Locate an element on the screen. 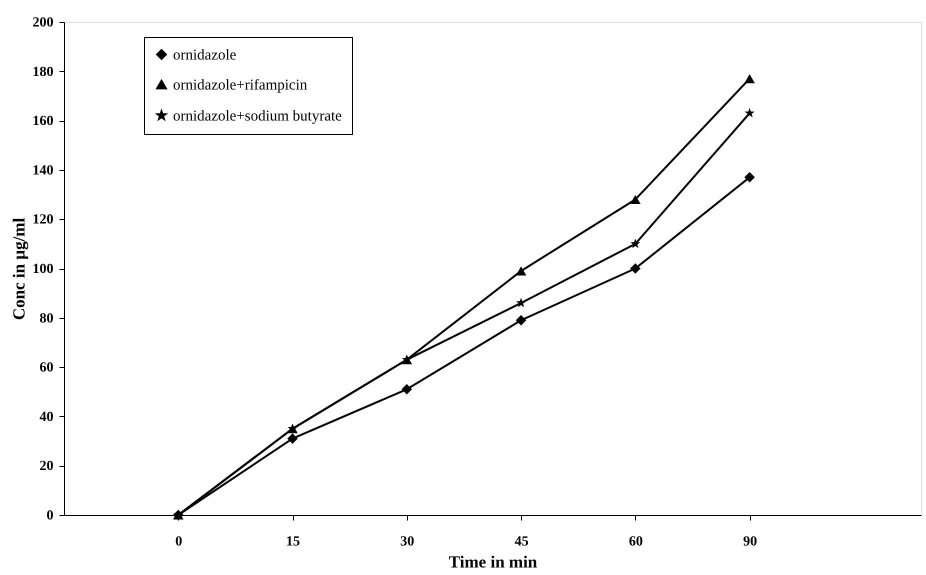 This screenshot has width=926, height=575. x-tick-label: 90 is located at coordinates (750, 542).